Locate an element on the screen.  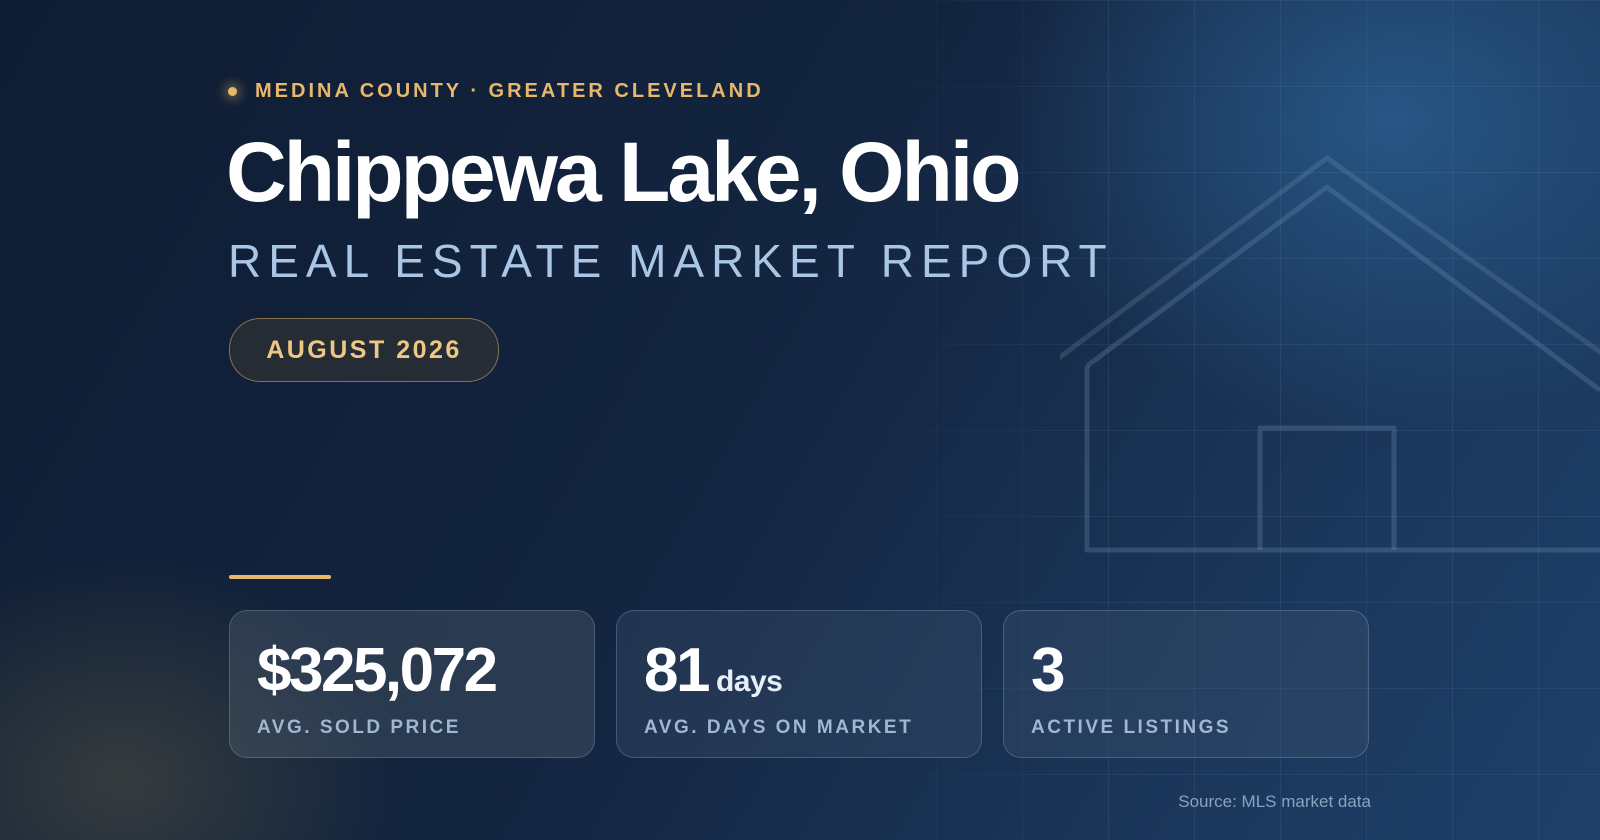
stat-unit: days is located at coordinates (749, 681).